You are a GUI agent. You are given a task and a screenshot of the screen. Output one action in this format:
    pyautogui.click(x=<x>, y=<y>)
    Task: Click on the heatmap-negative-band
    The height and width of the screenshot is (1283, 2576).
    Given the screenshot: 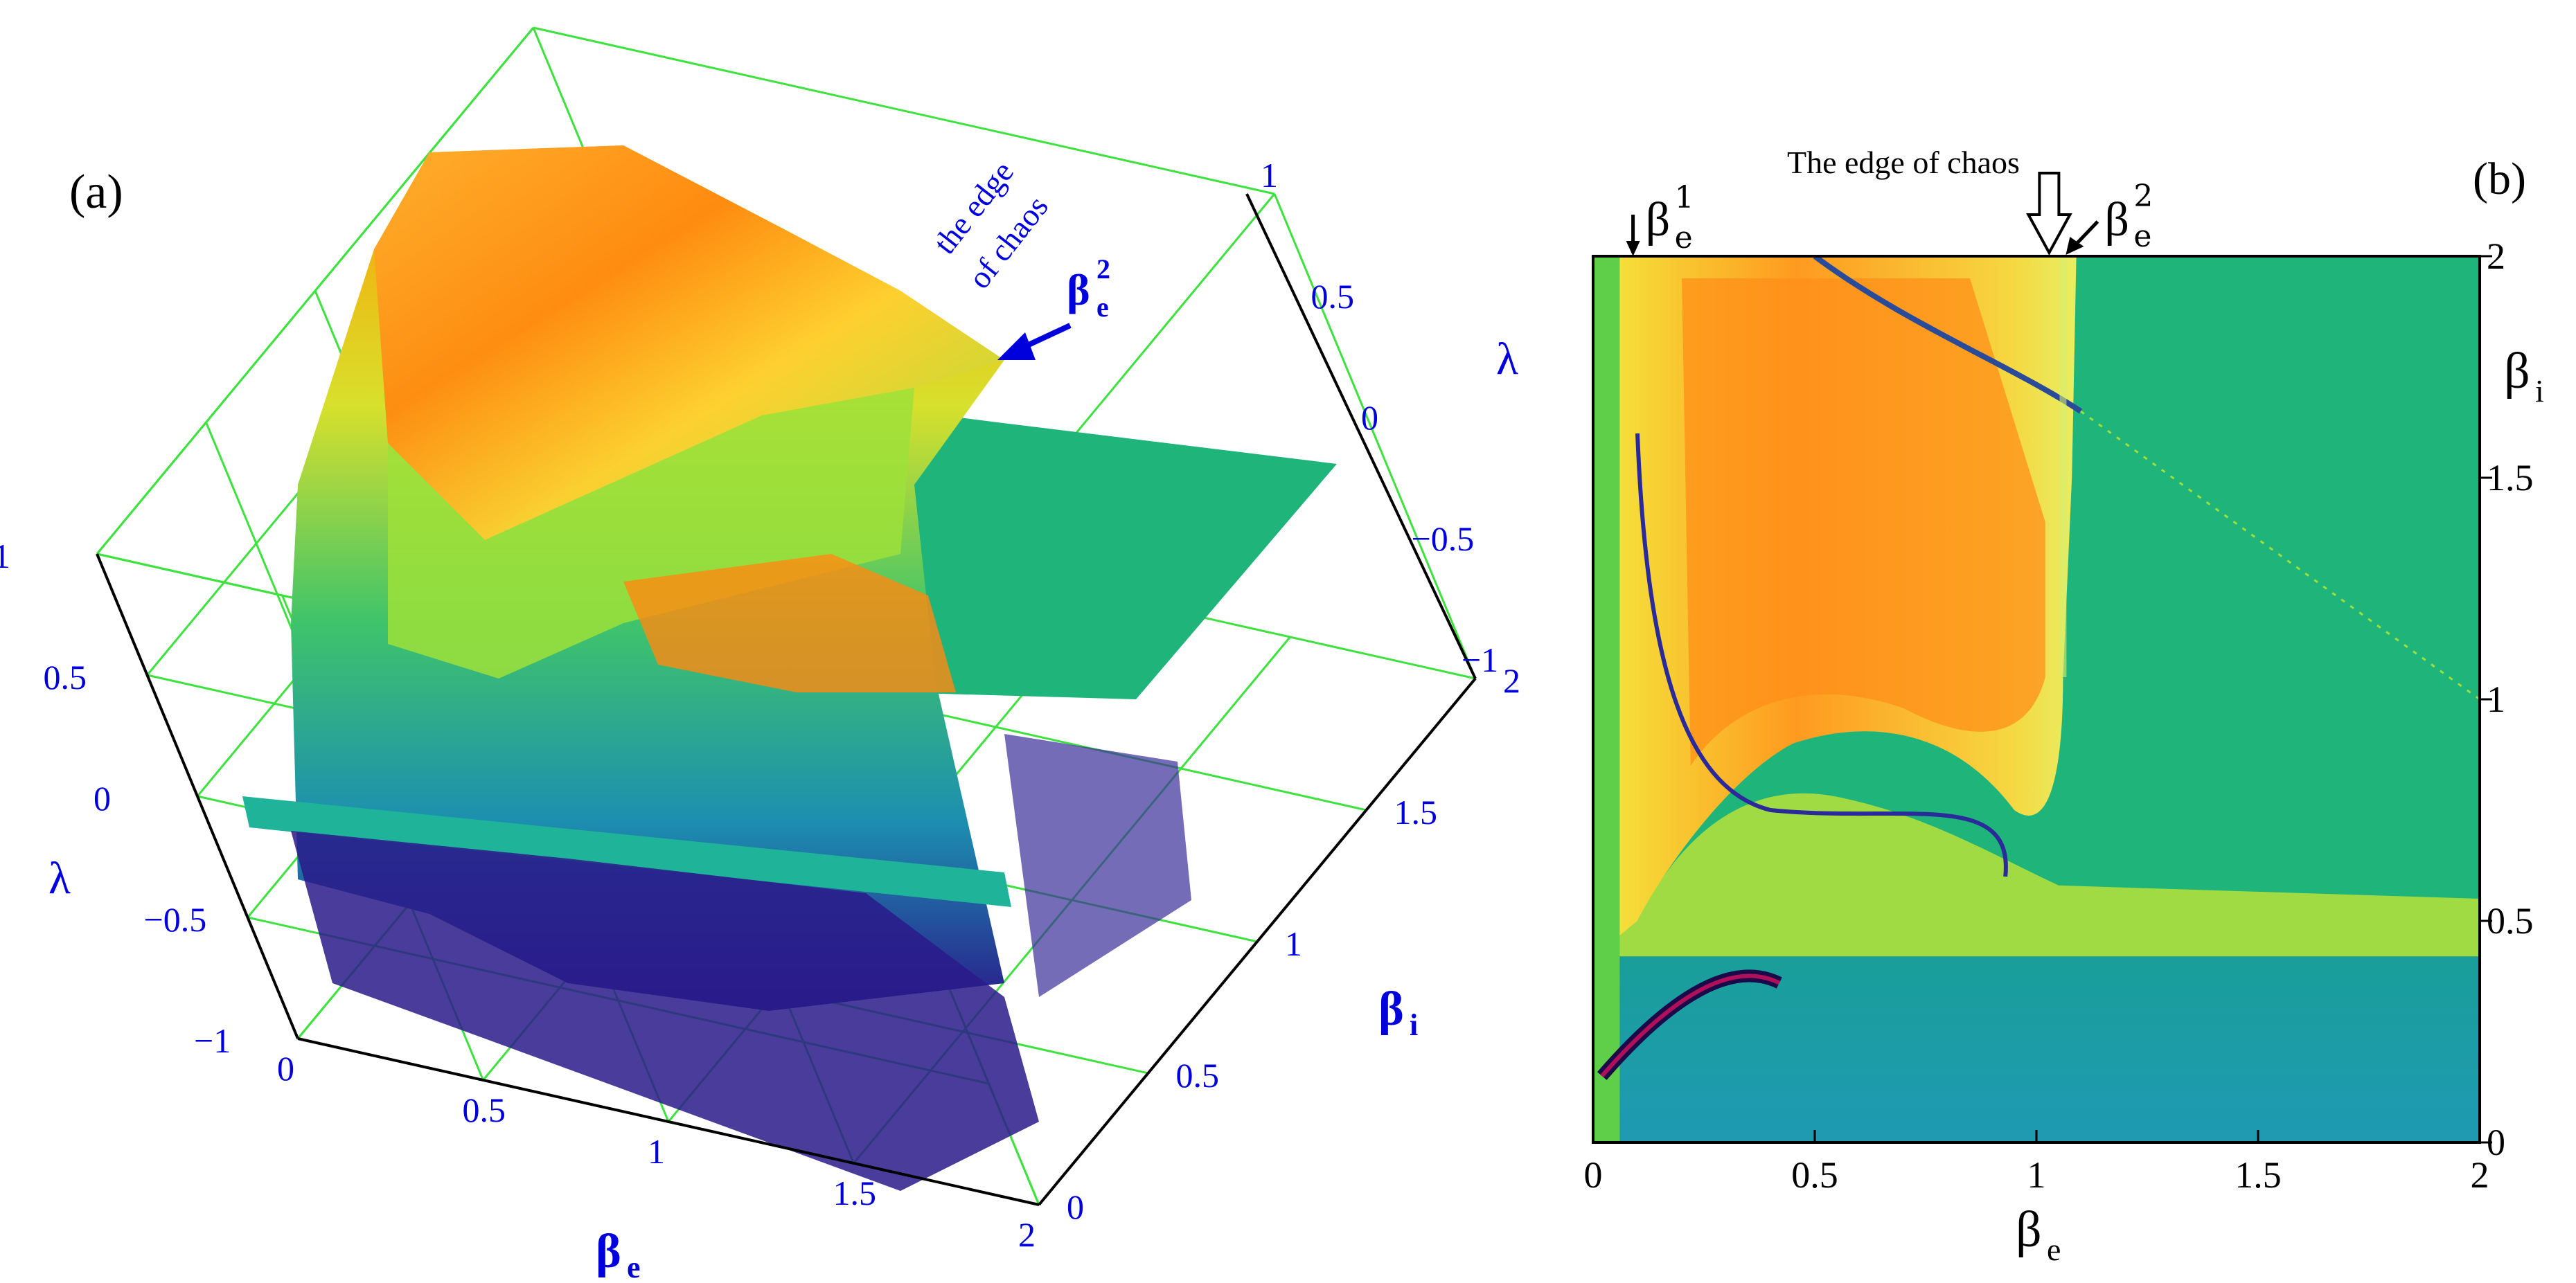 What is the action you would take?
    pyautogui.click(x=2036, y=1049)
    